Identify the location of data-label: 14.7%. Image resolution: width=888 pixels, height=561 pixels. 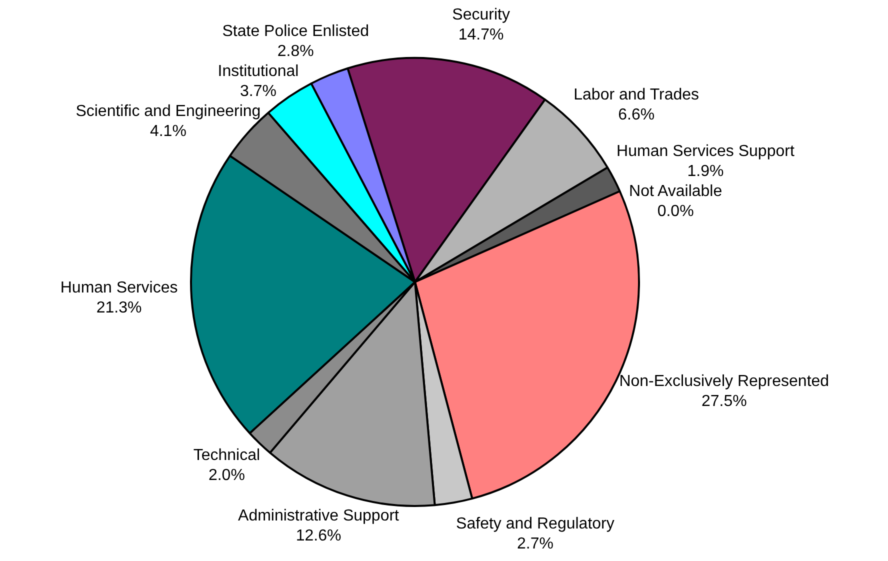
(481, 35).